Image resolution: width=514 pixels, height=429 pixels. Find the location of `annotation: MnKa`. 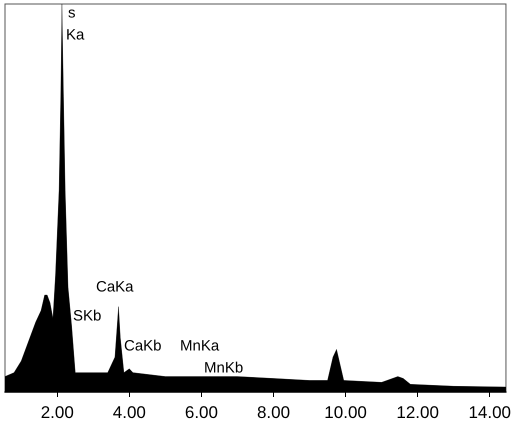

annotation: MnKa is located at coordinates (200, 346).